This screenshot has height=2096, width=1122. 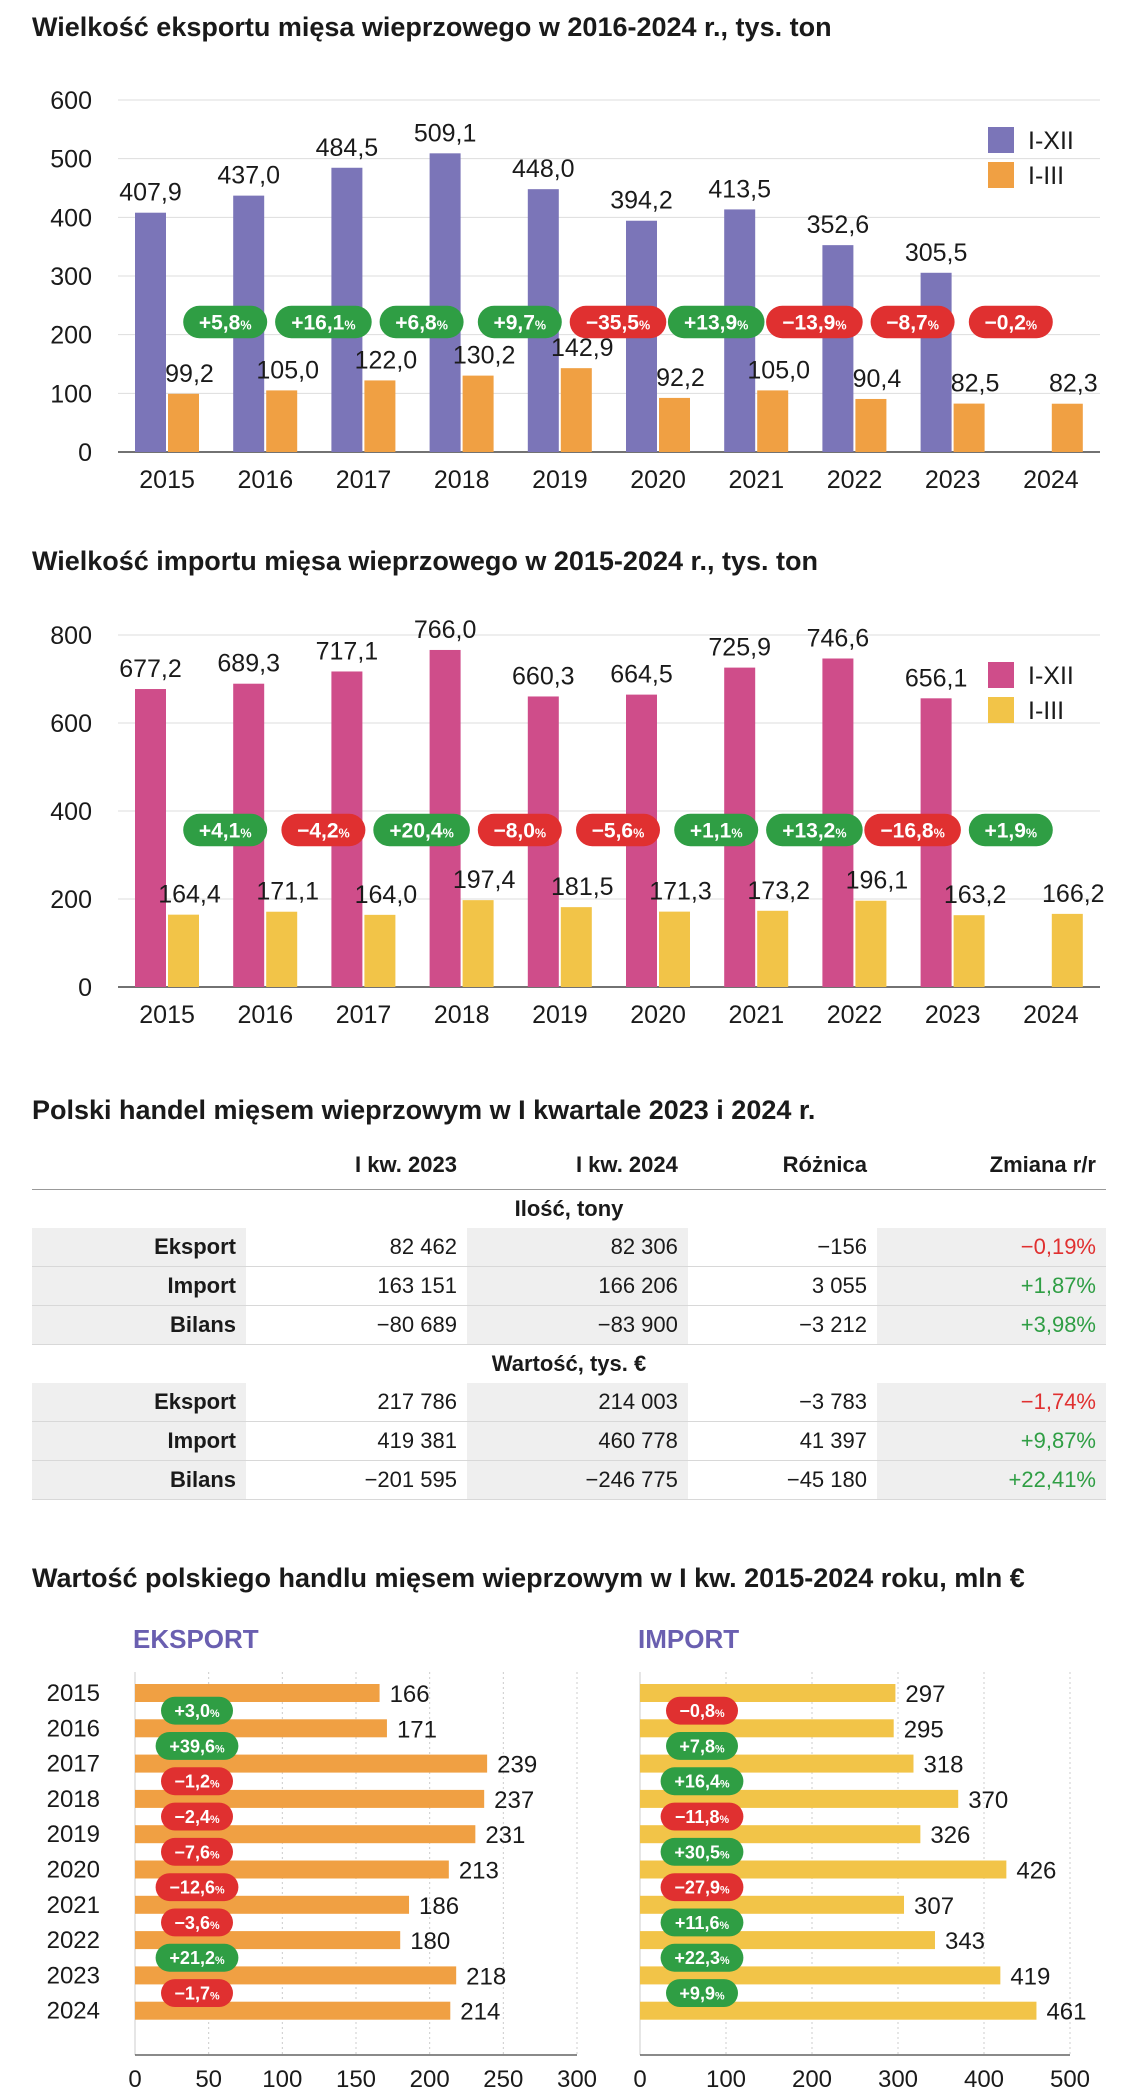 I want to click on table-row: Eksport 82 462 82 306 −156 −0,19%, so click(x=569, y=1247).